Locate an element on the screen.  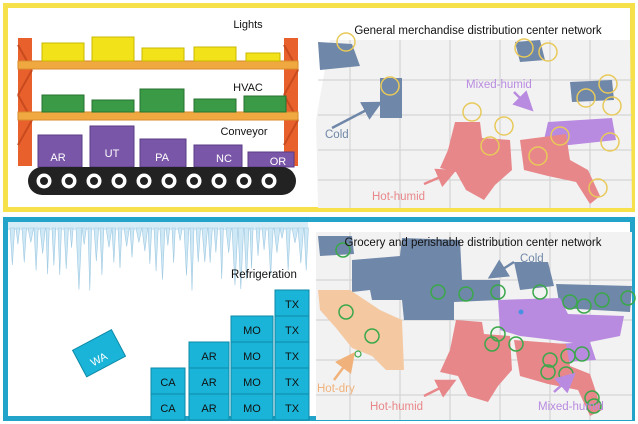
box-label-or: OR is located at coordinates (278, 162).